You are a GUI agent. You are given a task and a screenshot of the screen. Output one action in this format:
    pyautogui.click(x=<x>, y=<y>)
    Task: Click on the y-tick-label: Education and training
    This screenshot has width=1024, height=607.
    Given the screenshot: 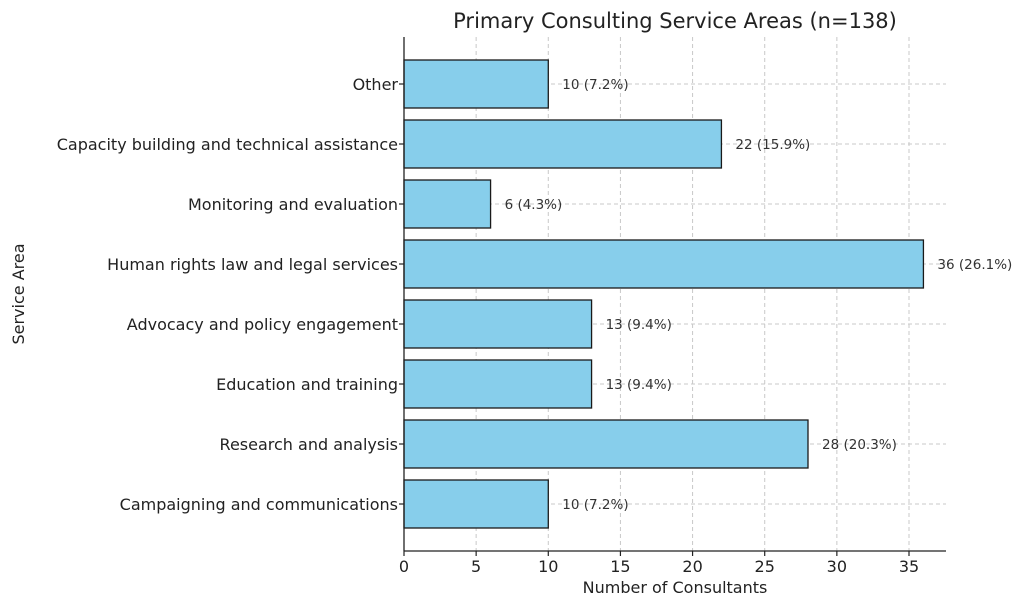 What is the action you would take?
    pyautogui.click(x=307, y=384)
    